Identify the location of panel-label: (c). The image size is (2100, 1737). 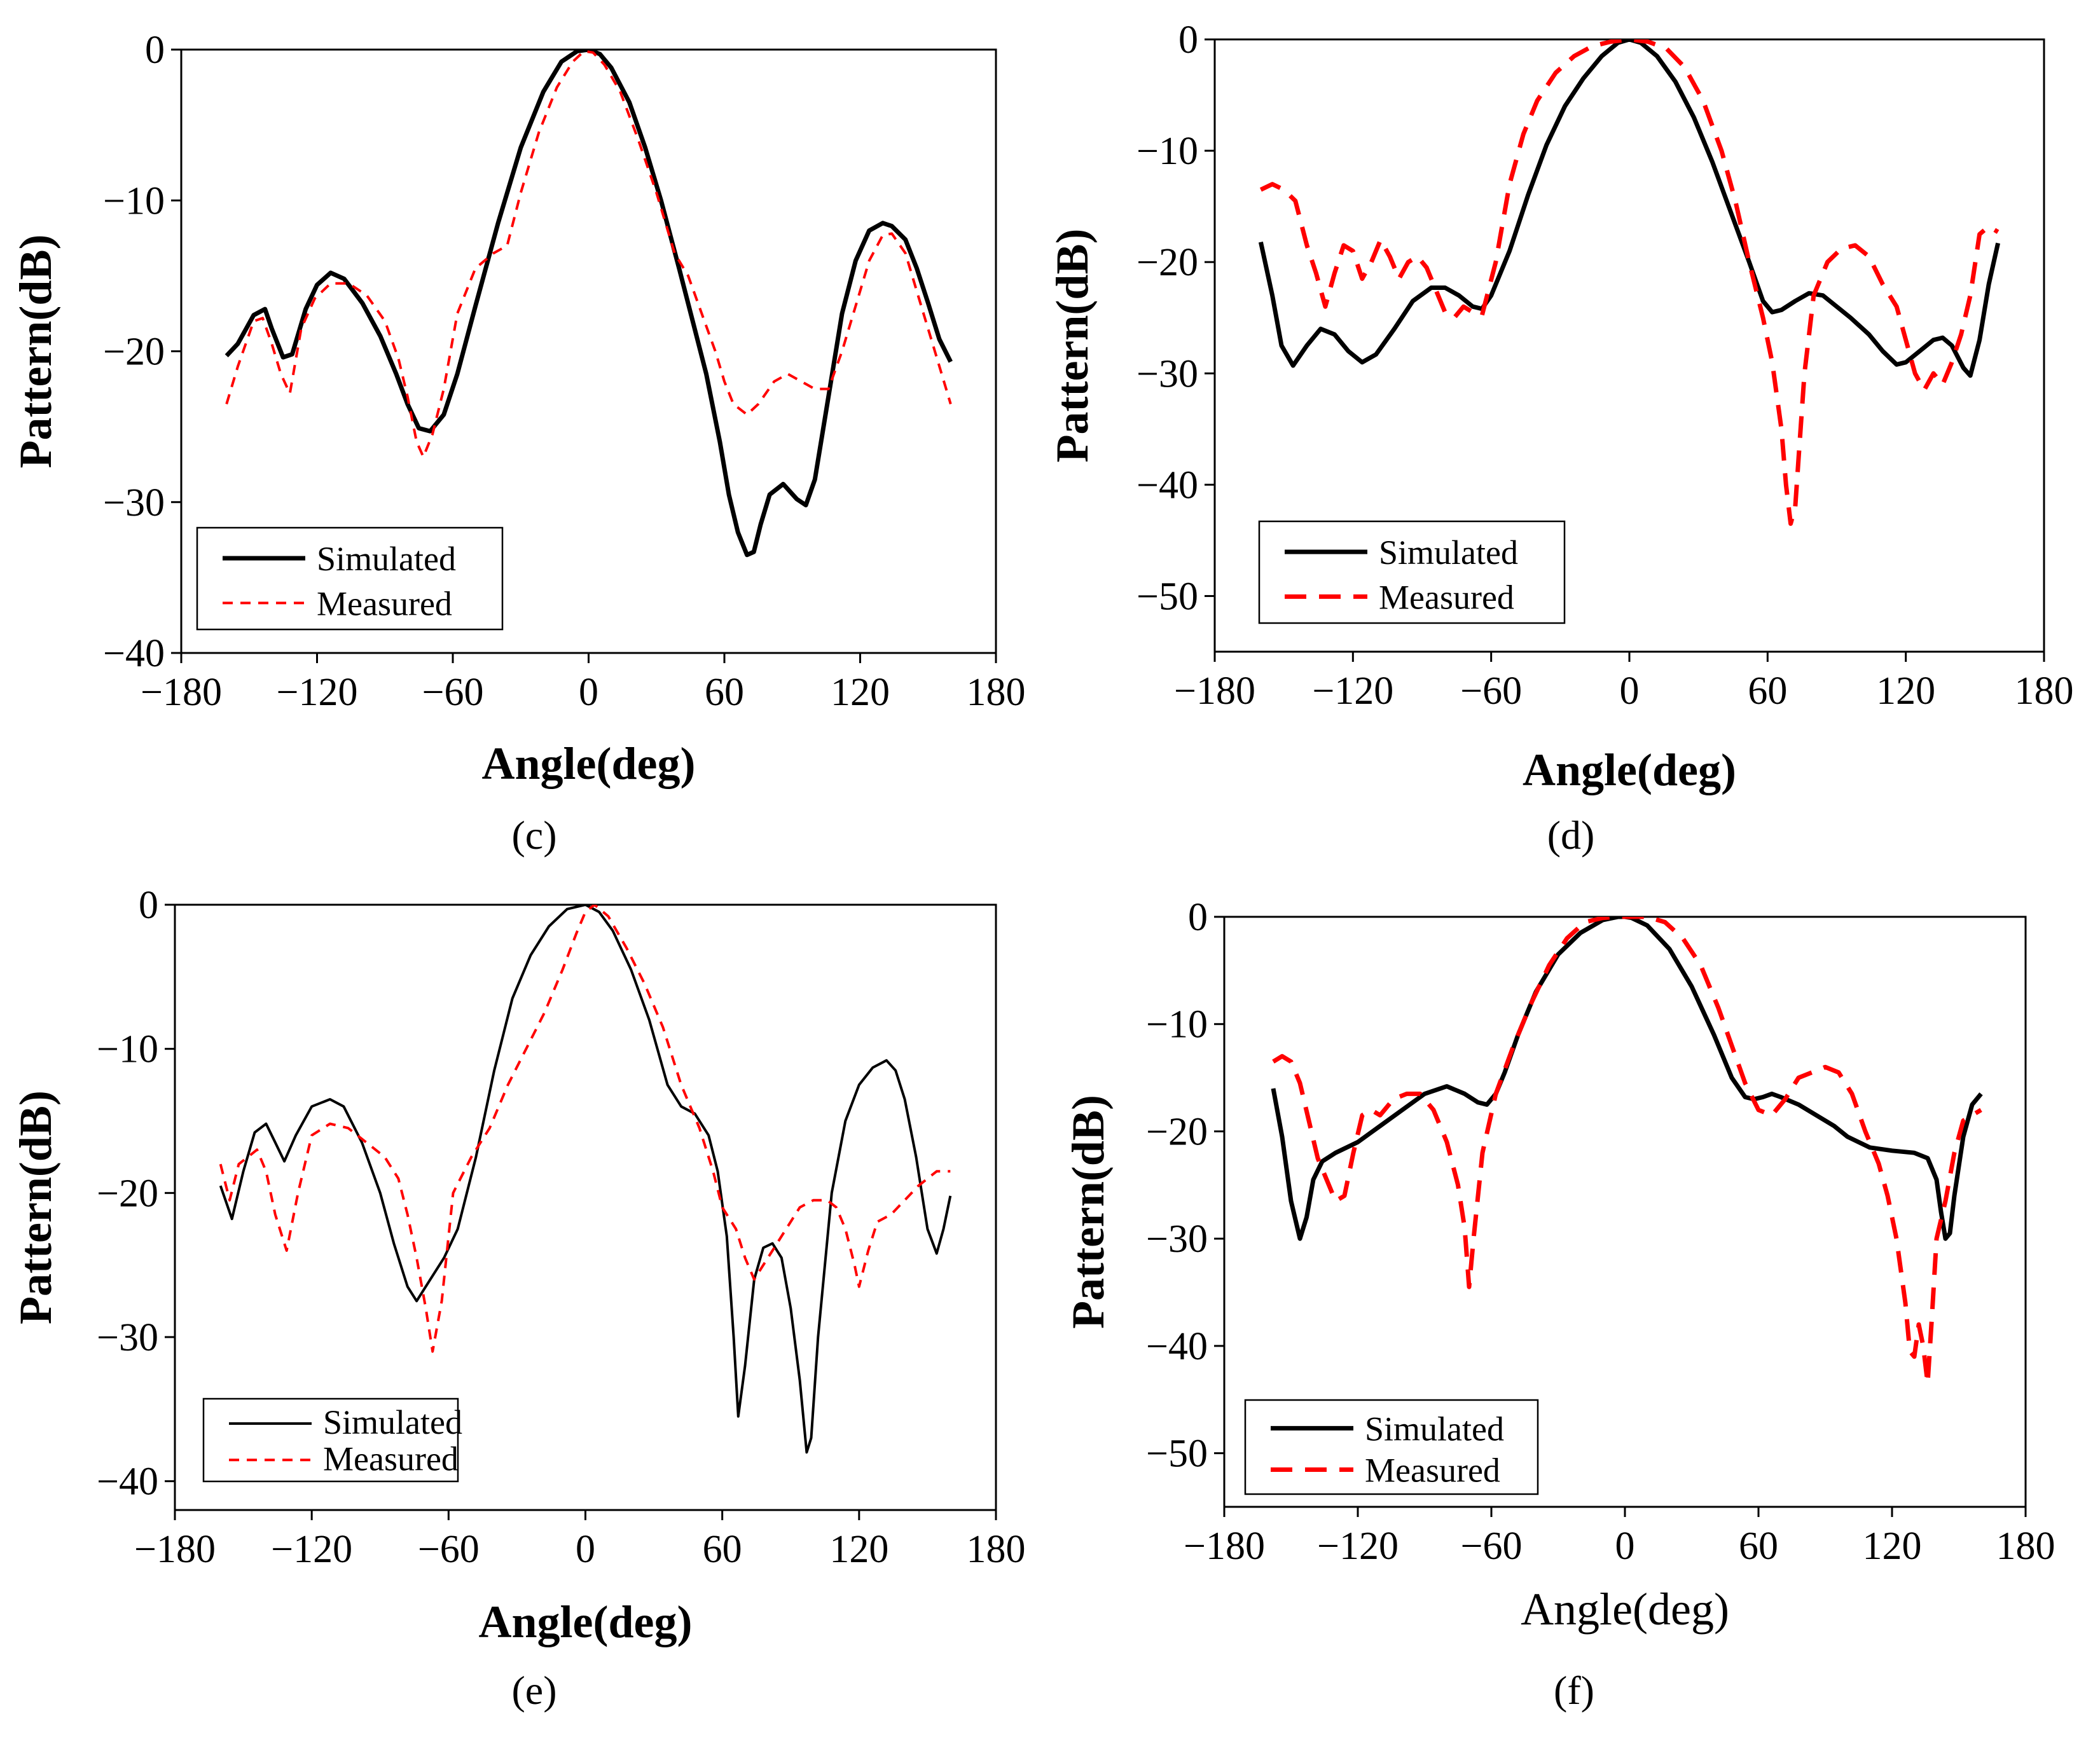
(533, 836).